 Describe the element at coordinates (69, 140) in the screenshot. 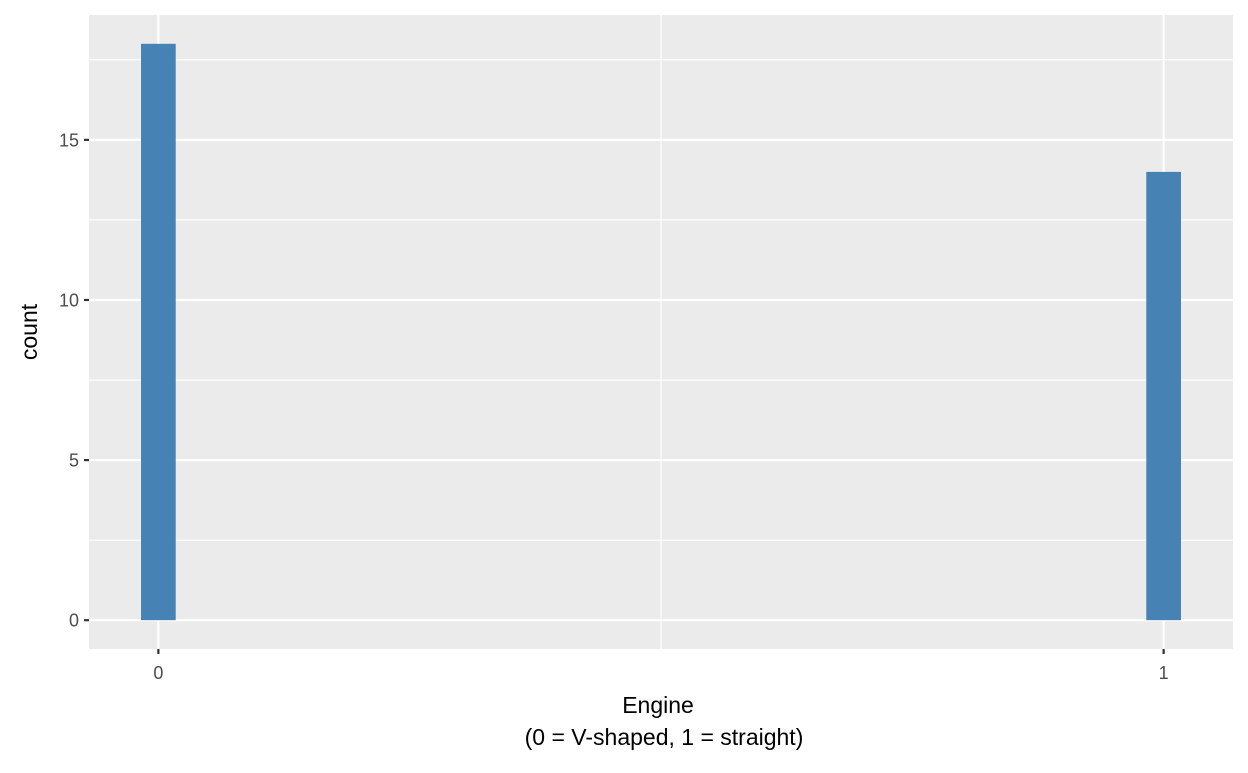

I see `y-tick-label: 15` at that location.